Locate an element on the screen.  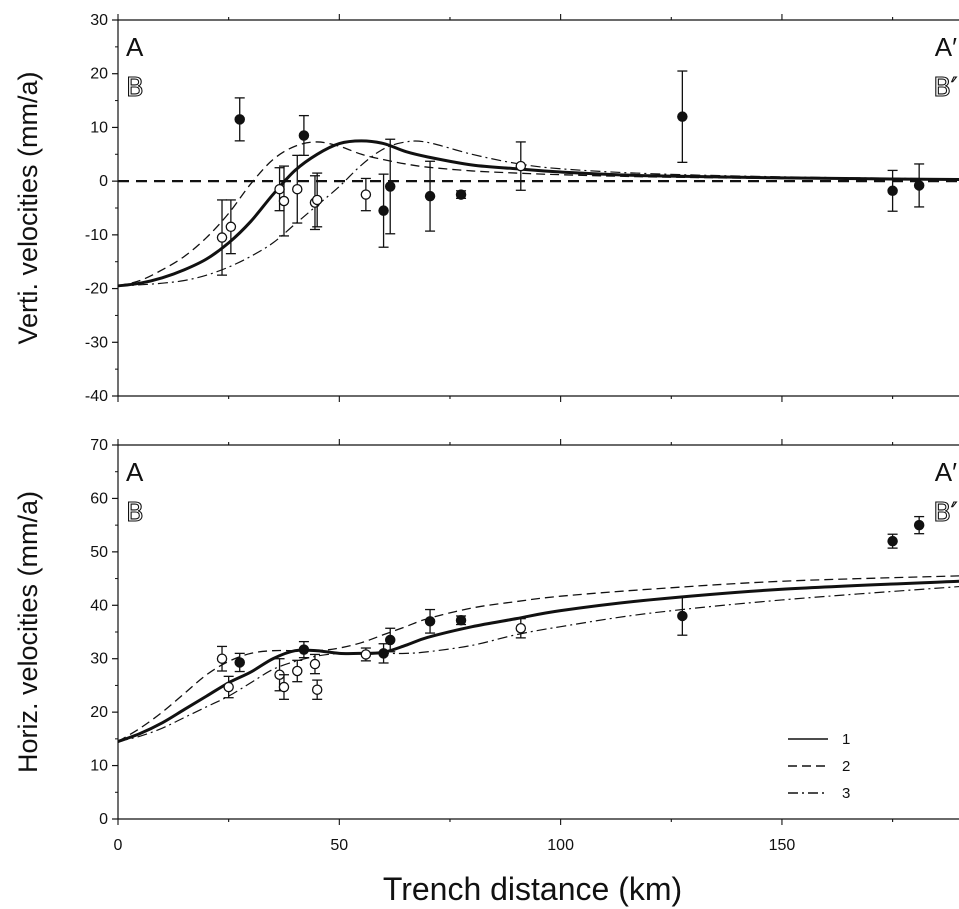
y-tick-label: -30 is located at coordinates (96, 342).